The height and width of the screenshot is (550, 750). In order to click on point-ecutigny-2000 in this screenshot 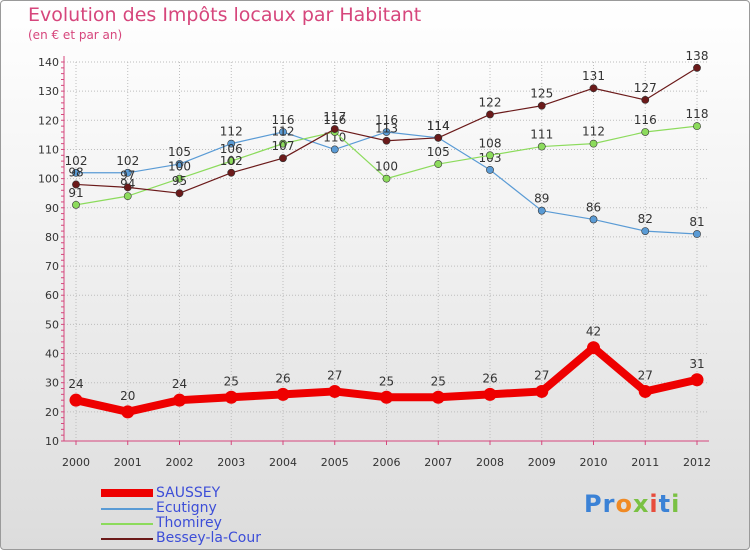, I will do `click(76, 172)`.